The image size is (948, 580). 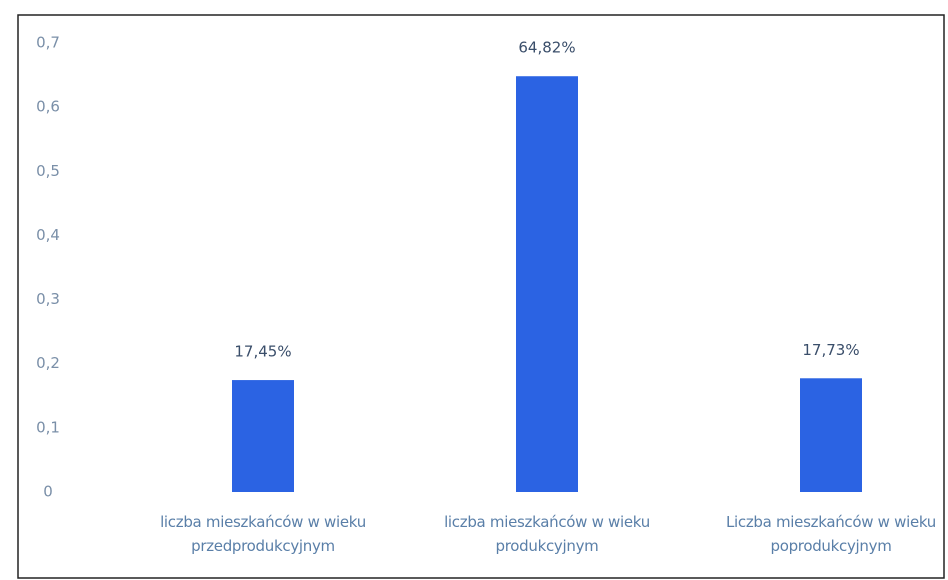 I want to click on x-tick-label: liczba mieszkańców w wieku produkcyjnym, so click(x=547, y=534).